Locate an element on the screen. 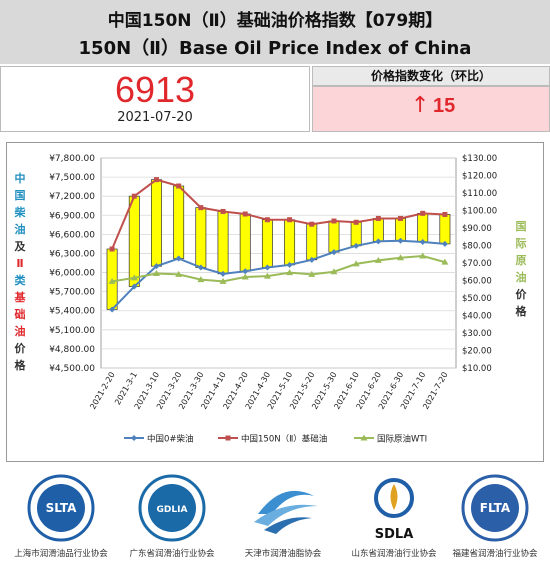 The height and width of the screenshot is (561, 550). right-axis-char: 油 is located at coordinates (521, 277).